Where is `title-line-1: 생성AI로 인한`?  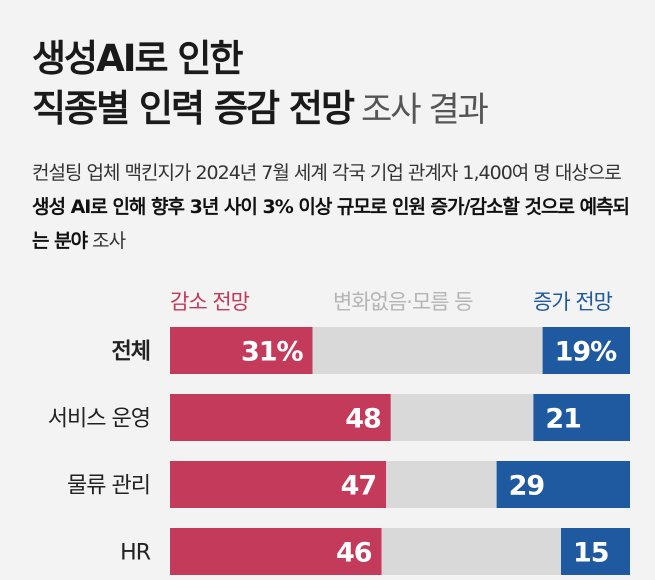
title-line-1: 생성AI로 인한 is located at coordinates (137, 58).